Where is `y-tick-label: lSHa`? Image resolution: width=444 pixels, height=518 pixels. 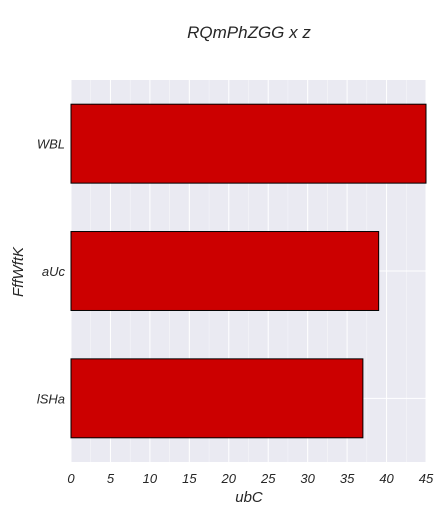 y-tick-label: lSHa is located at coordinates (51, 398).